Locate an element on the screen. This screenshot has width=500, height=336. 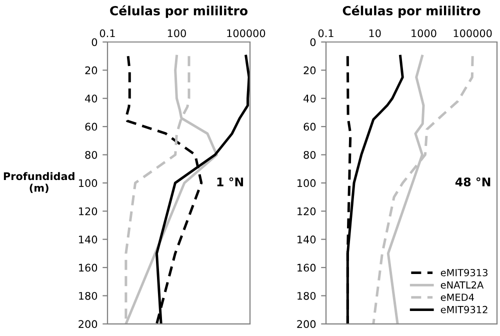
legend-label: eMIT9313 is located at coordinates (464, 272).